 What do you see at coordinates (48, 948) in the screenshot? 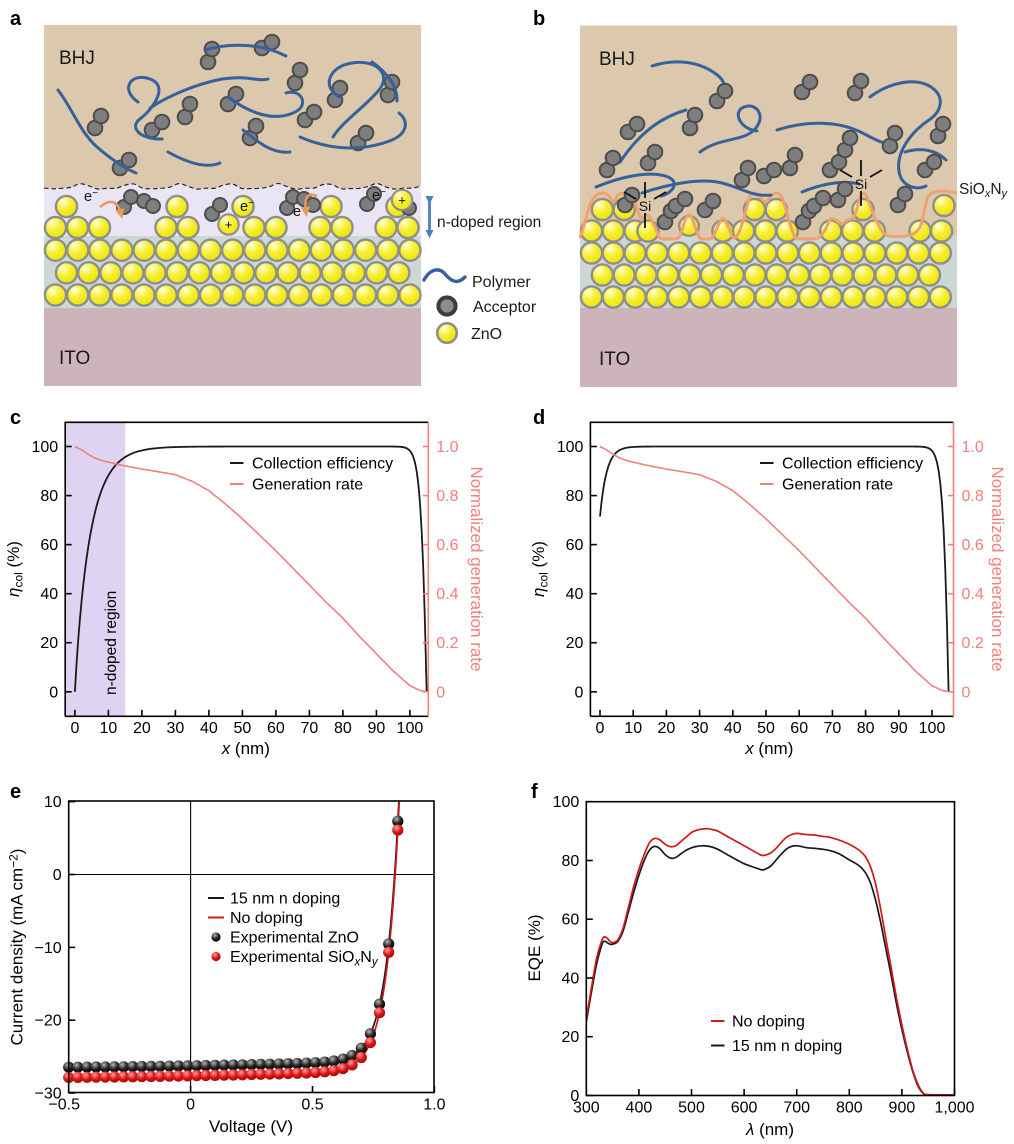
I see `svg-text: −10` at bounding box center [48, 948].